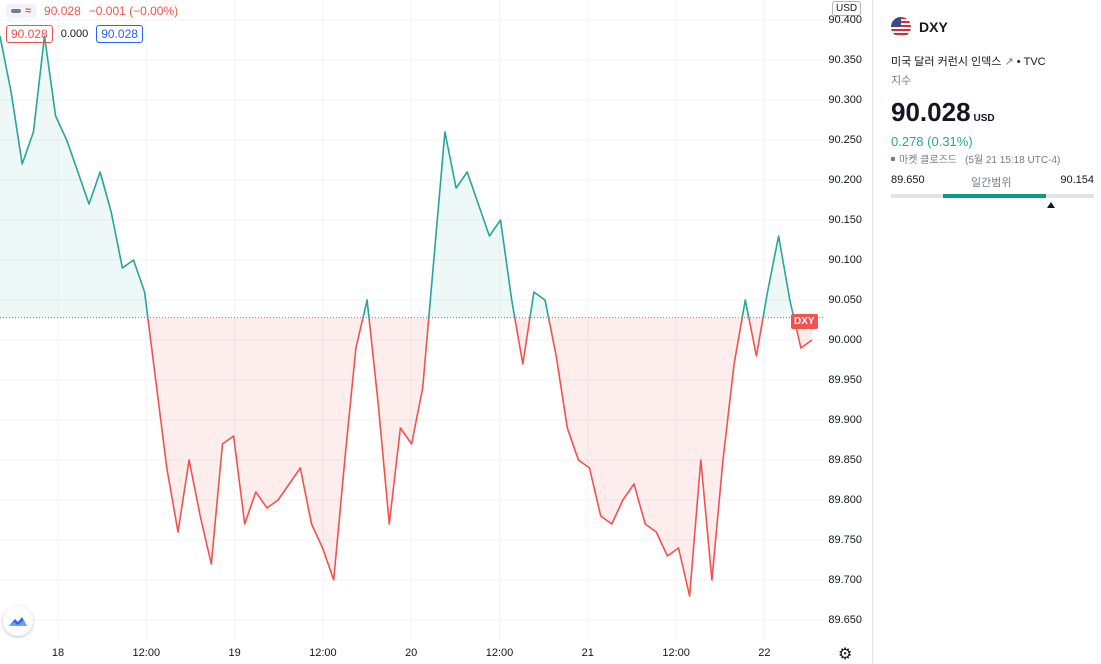 This screenshot has height=664, width=1101. Describe the element at coordinates (29, 34) in the screenshot. I see `legend-price-box: 90.028` at that location.